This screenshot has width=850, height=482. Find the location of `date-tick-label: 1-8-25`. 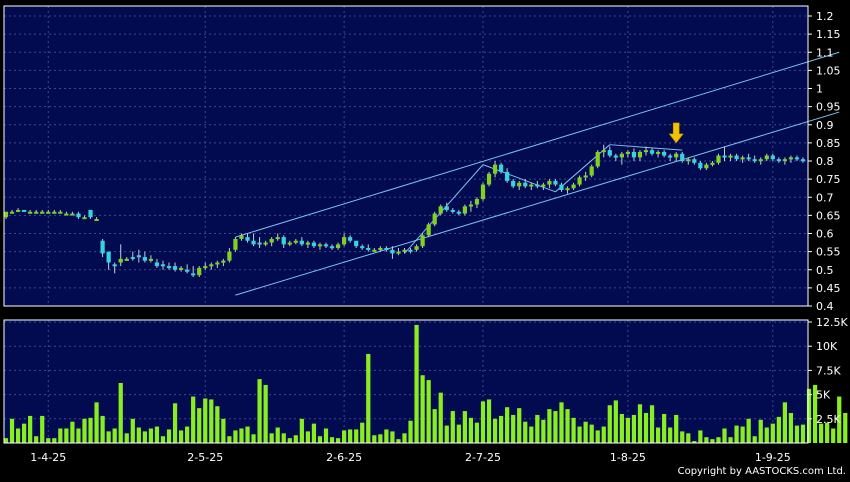

date-tick-label: 1-8-25 is located at coordinates (628, 457).